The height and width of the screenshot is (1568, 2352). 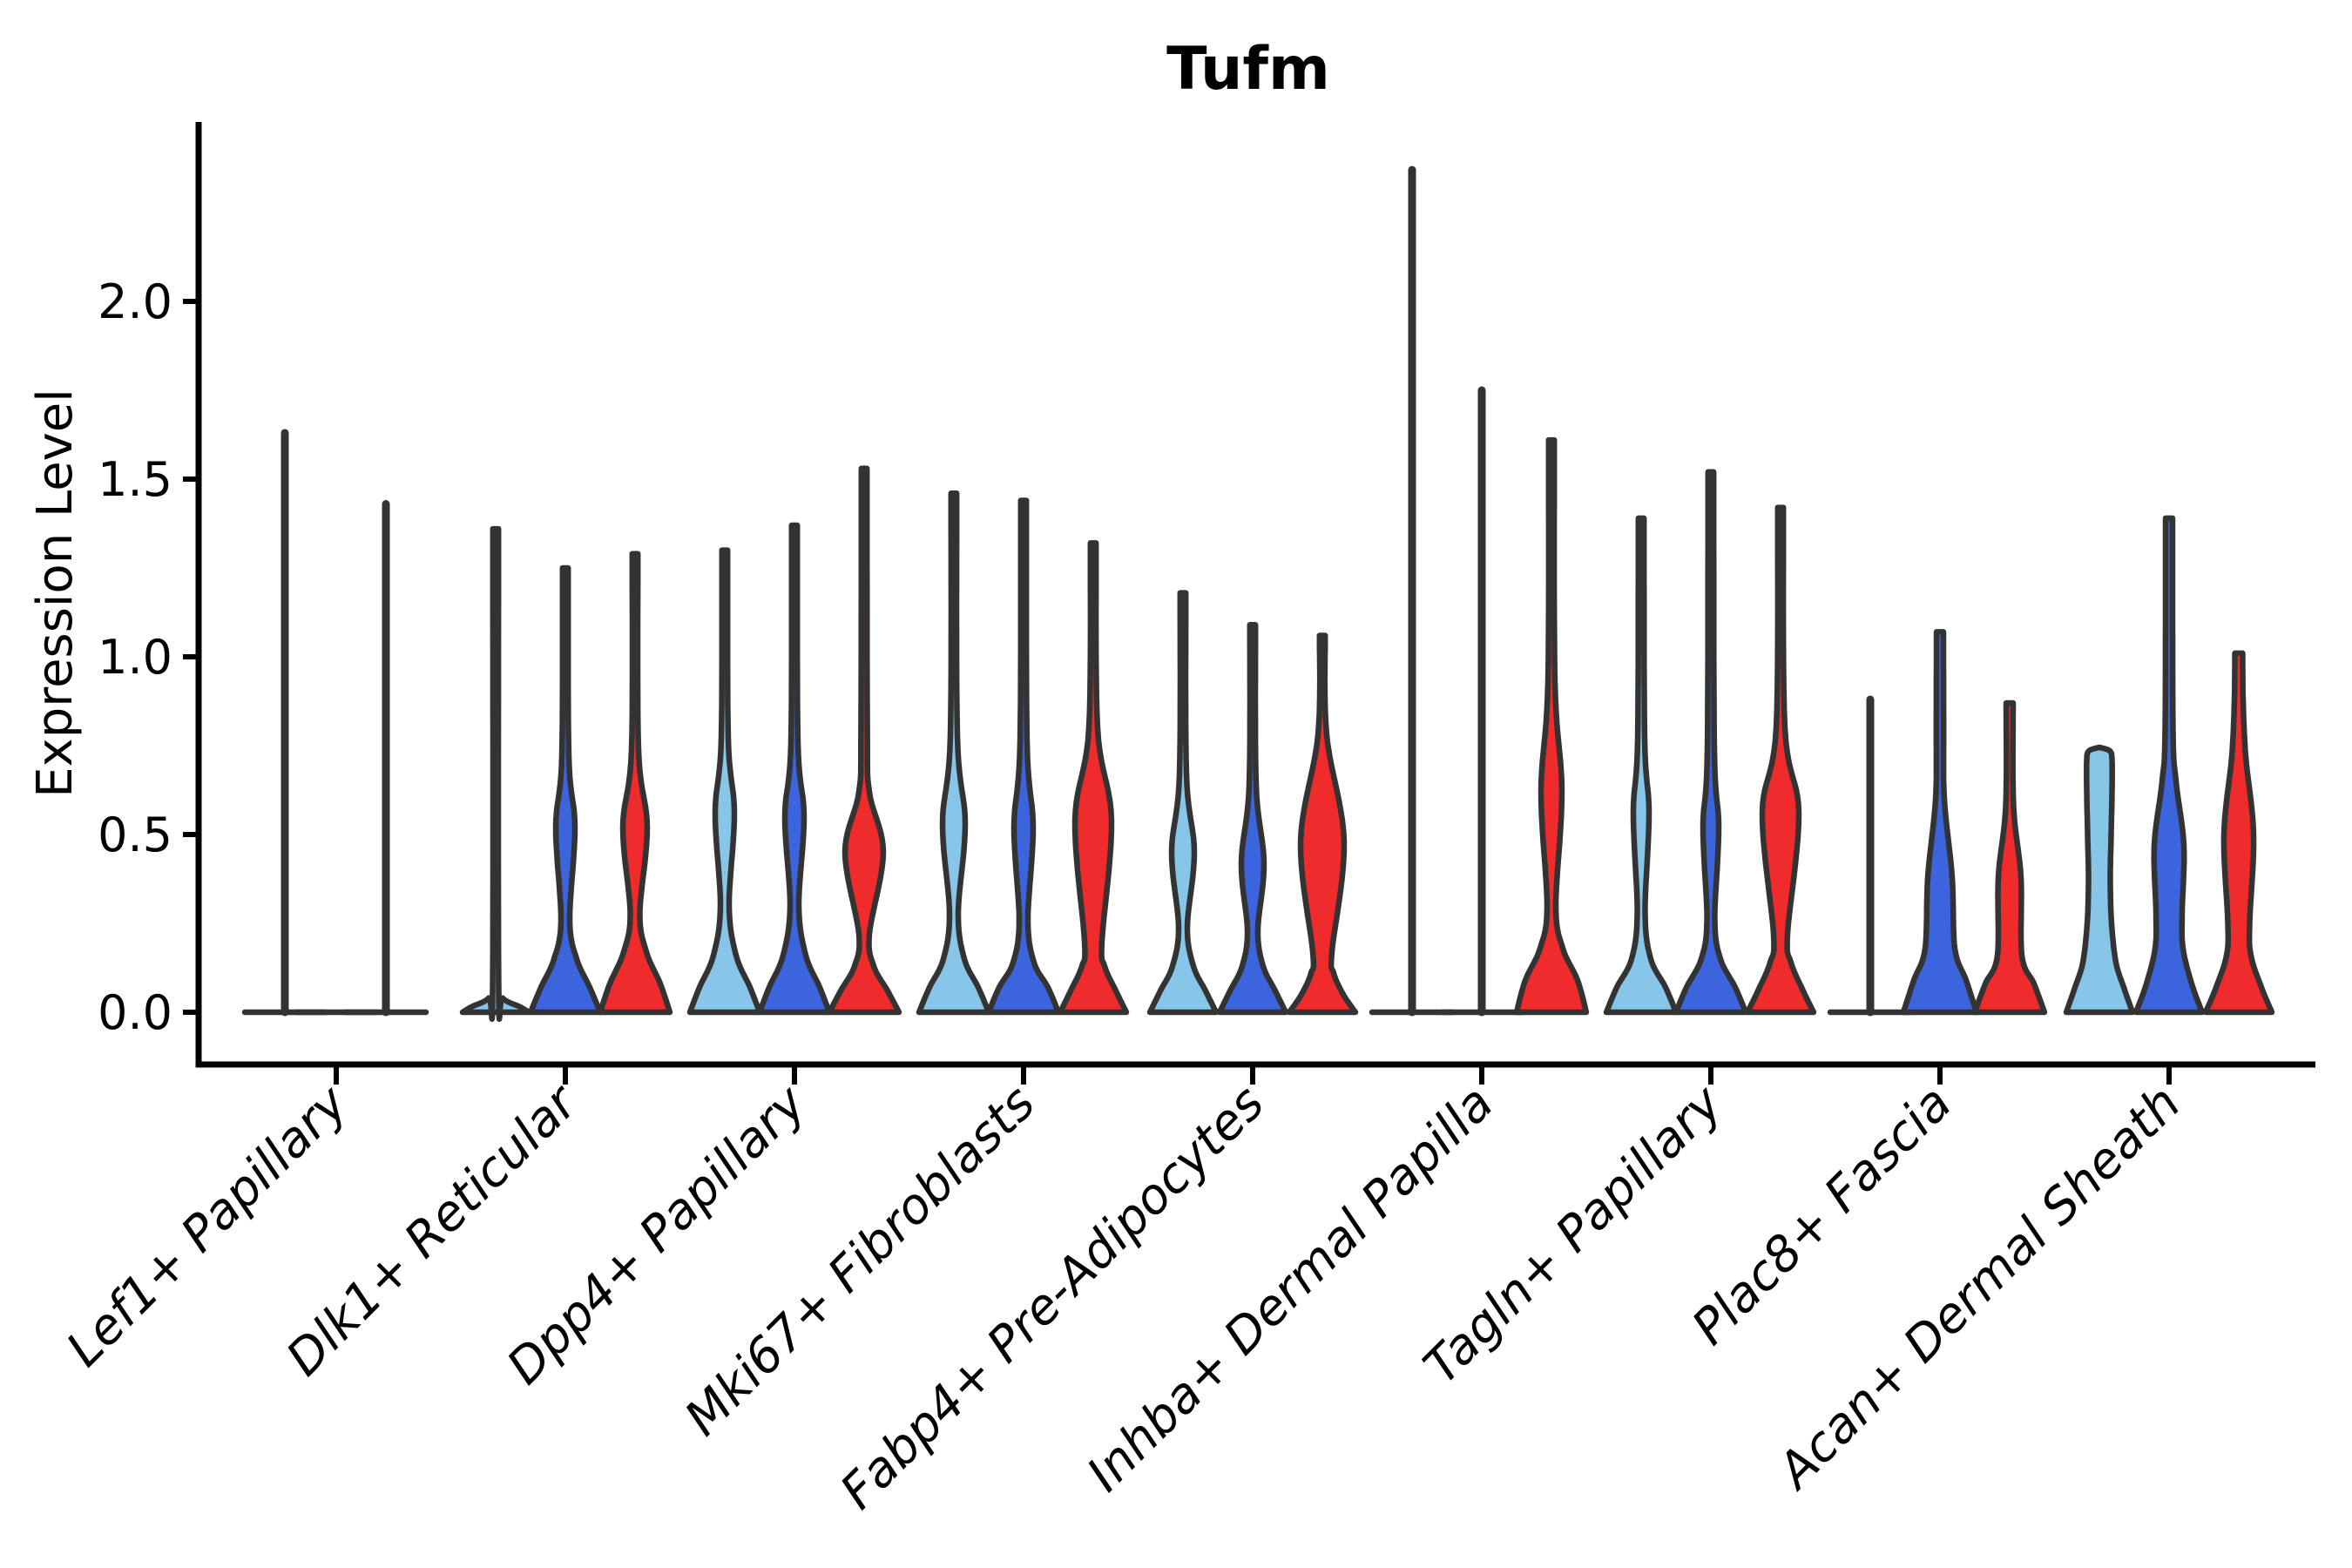 I want to click on violin-plac8-fascia-red, so click(x=2010, y=858).